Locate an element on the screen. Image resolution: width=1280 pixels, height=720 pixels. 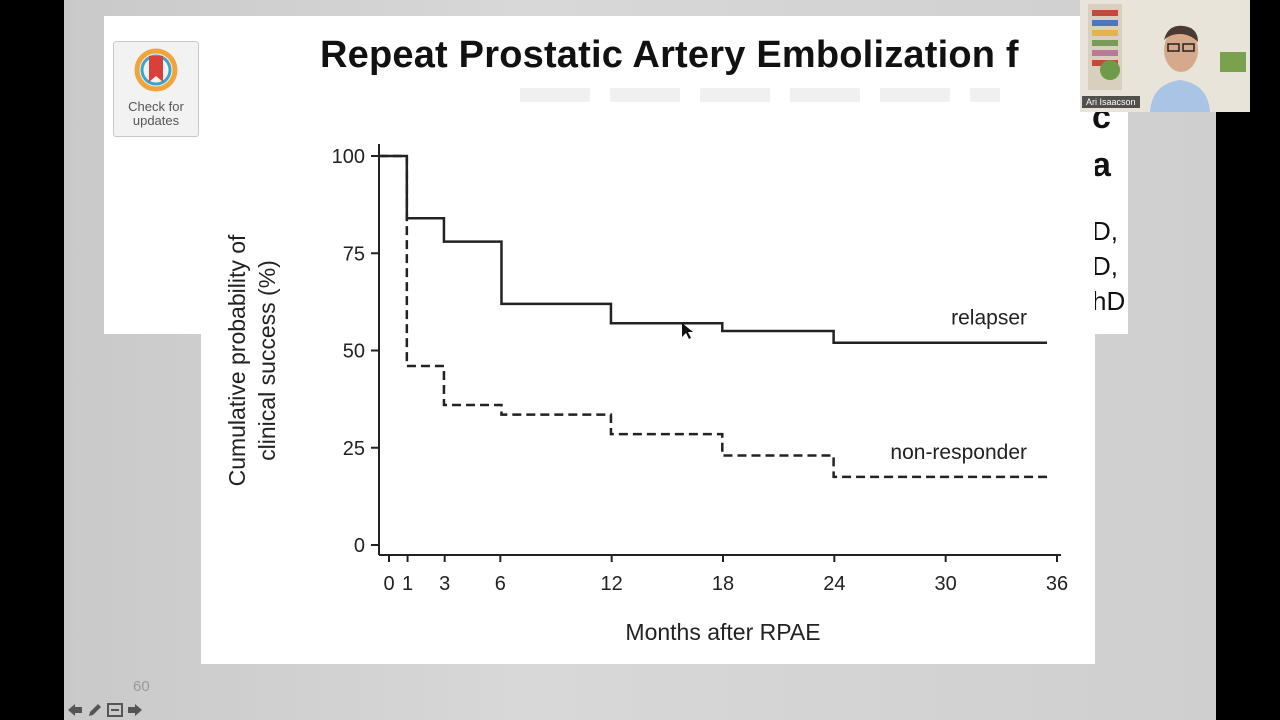
x-tick-label: 12 is located at coordinates (612, 584).